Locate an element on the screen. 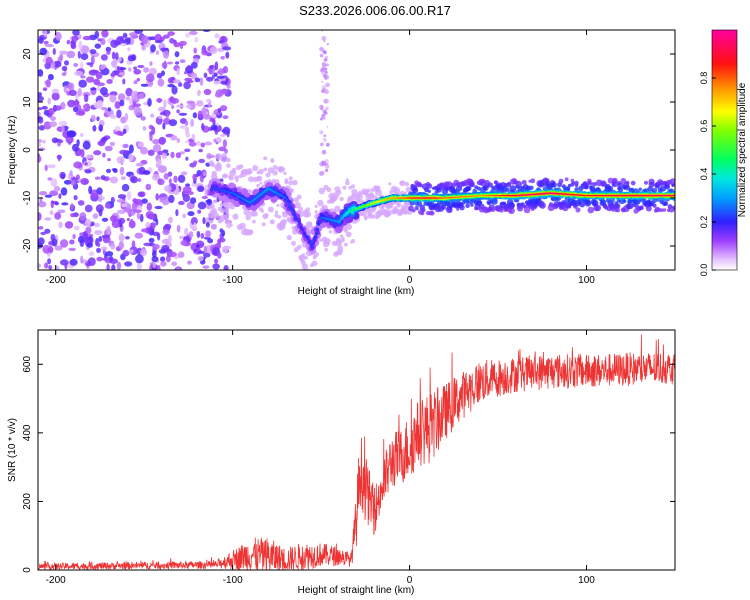 The width and height of the screenshot is (750, 600). snr-xtick-label: 0 is located at coordinates (410, 580).